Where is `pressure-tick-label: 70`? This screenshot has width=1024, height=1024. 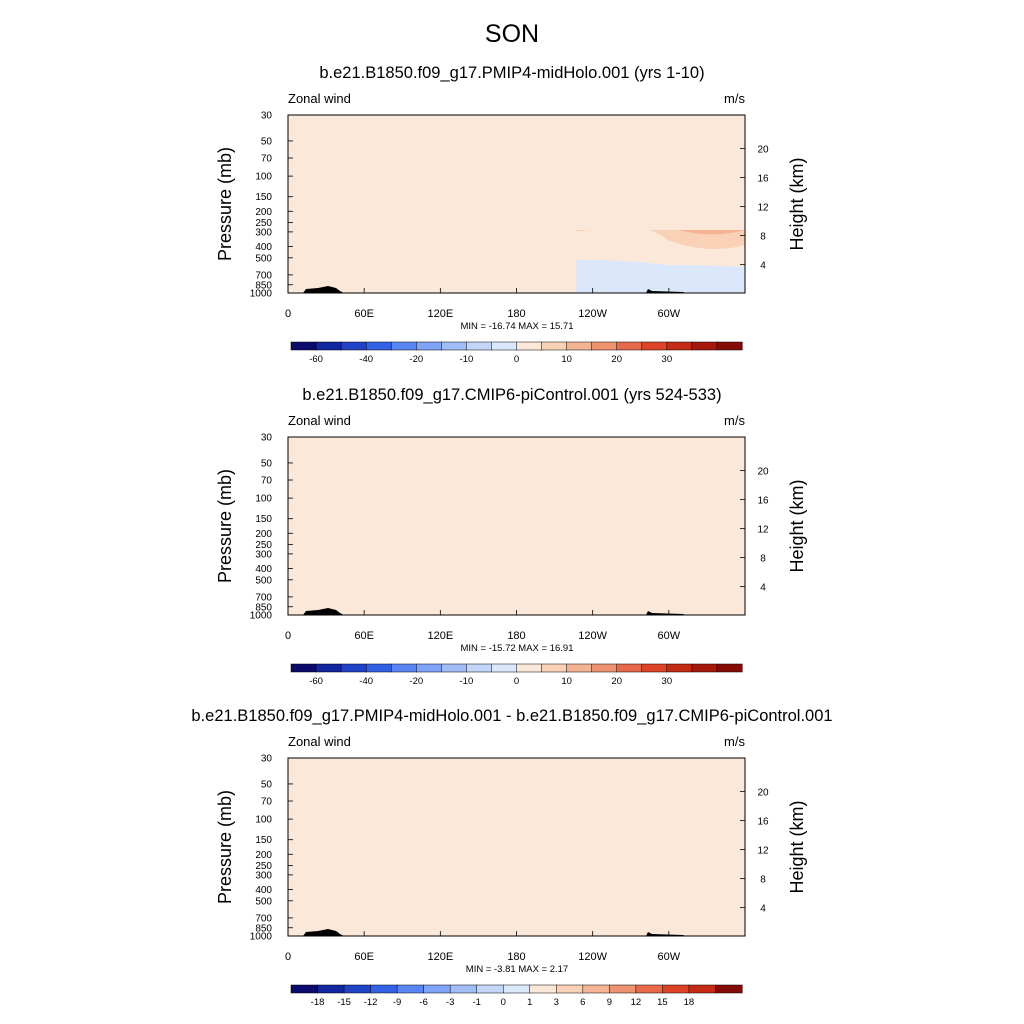 pressure-tick-label: 70 is located at coordinates (267, 159).